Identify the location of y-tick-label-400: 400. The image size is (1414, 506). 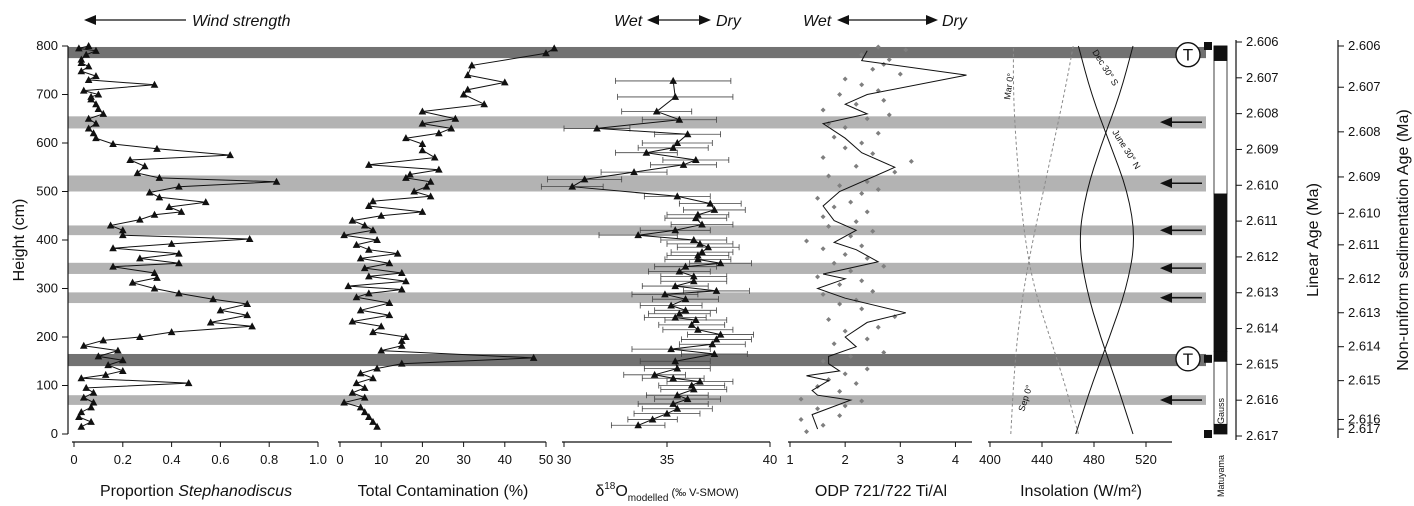
(47, 239).